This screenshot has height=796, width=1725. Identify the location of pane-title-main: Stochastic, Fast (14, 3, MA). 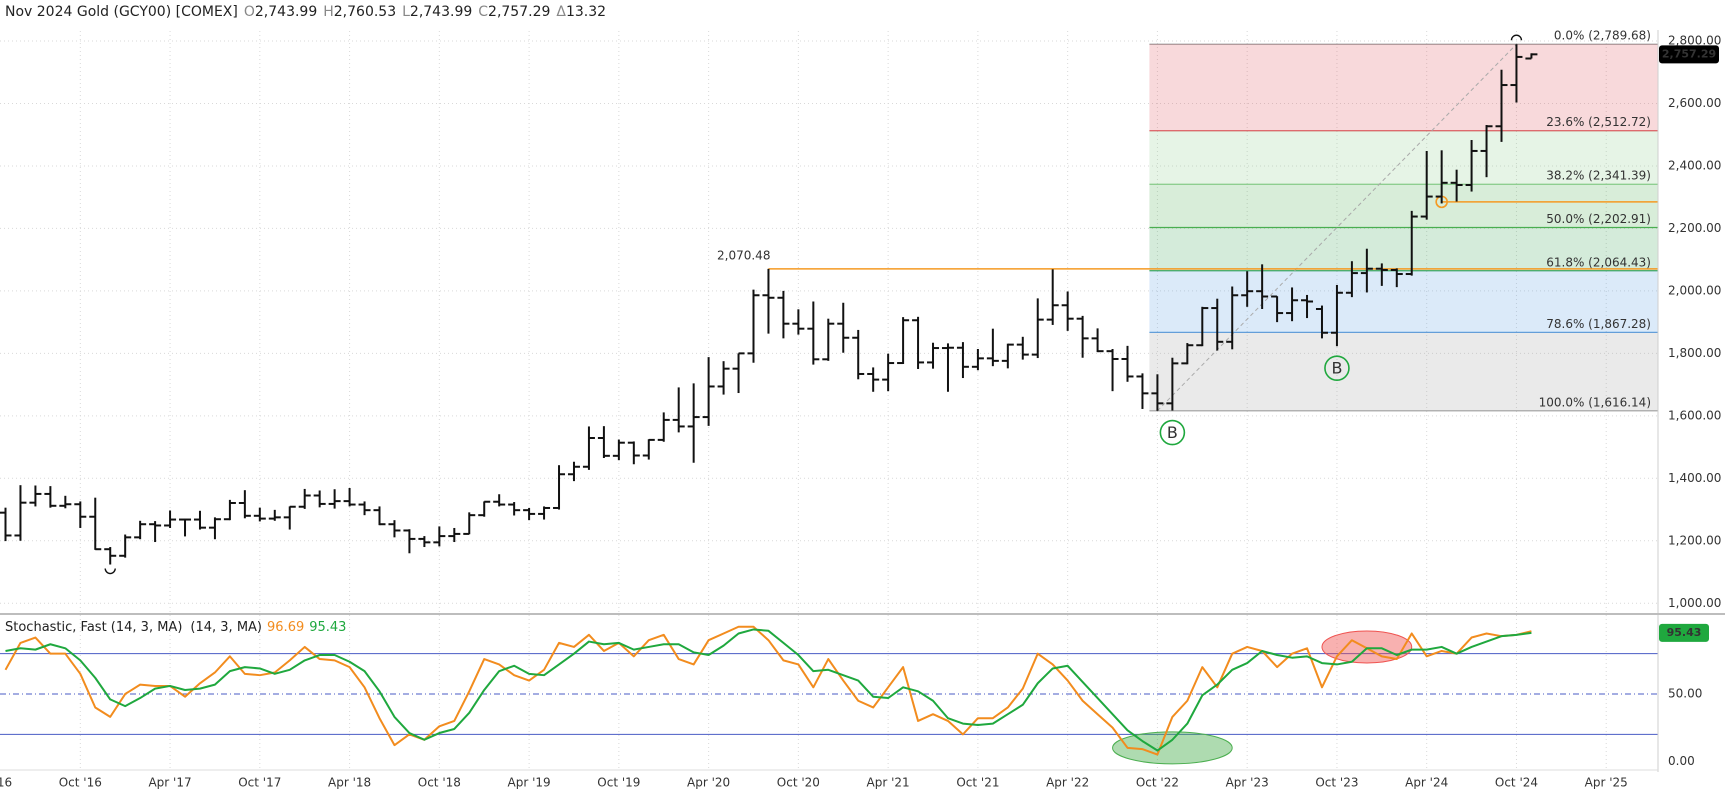
(93, 627).